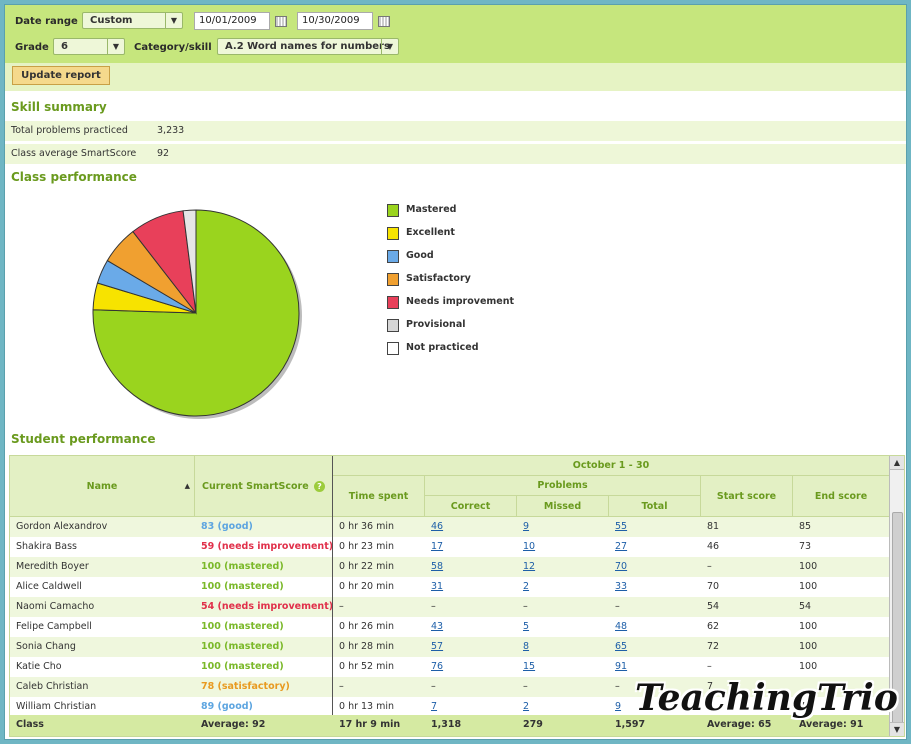 The height and width of the screenshot is (744, 911). What do you see at coordinates (709, 666) in the screenshot?
I see `start-score: –` at bounding box center [709, 666].